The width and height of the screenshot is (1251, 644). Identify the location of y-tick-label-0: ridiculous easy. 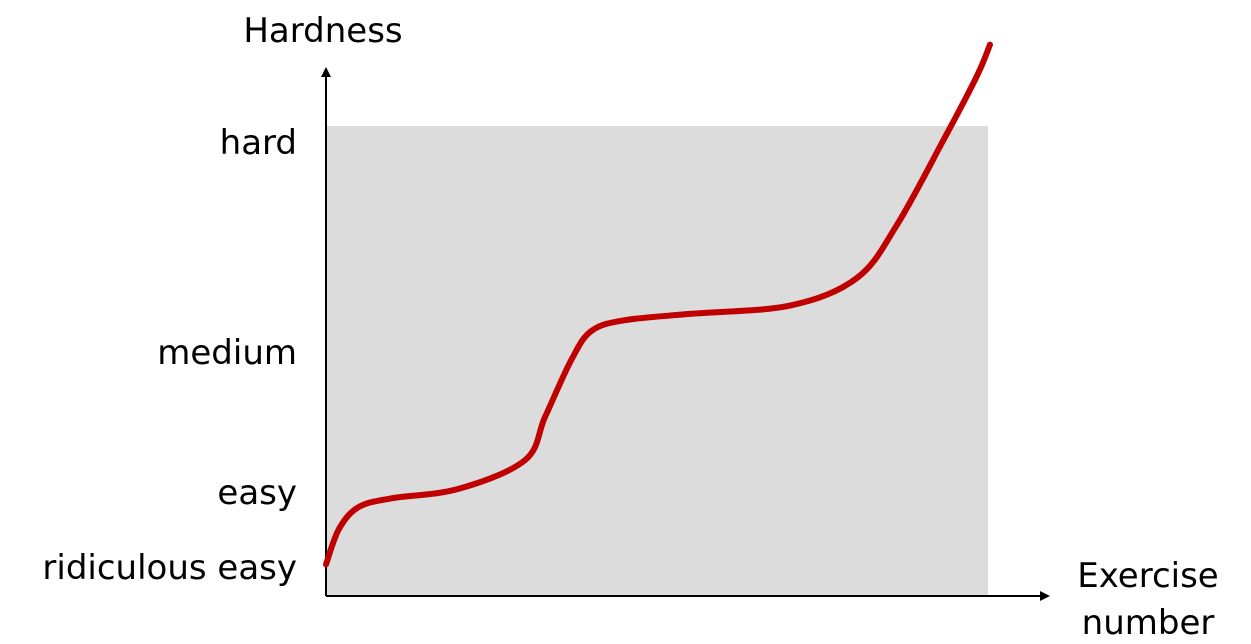
(169, 568).